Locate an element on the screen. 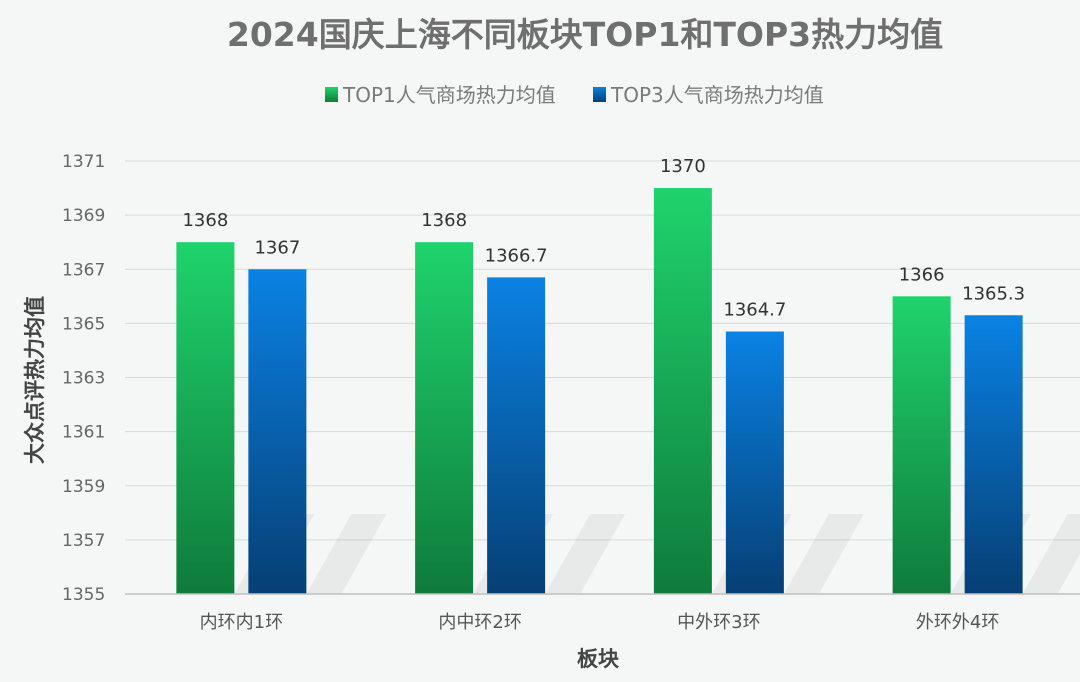 The width and height of the screenshot is (1080, 682). x-tick-label: 内环内1环 is located at coordinates (241, 622).